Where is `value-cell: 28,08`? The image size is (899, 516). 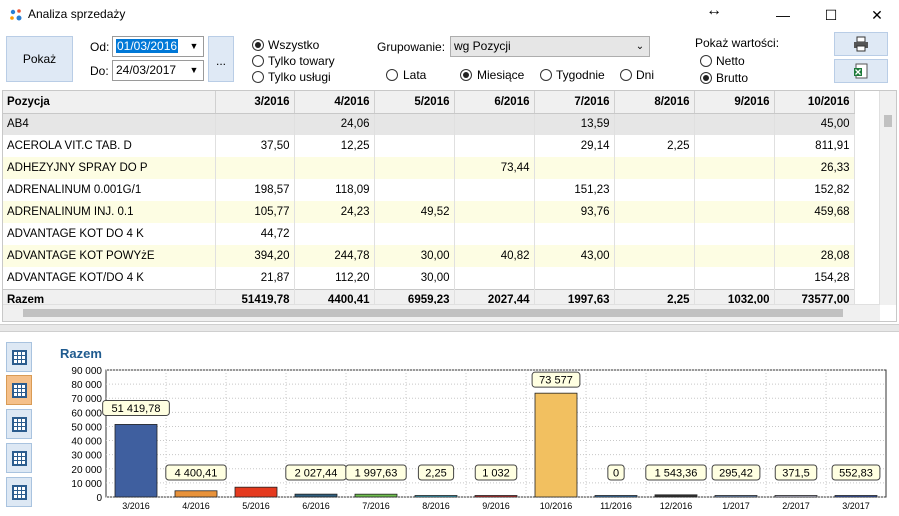 value-cell: 28,08 is located at coordinates (814, 256).